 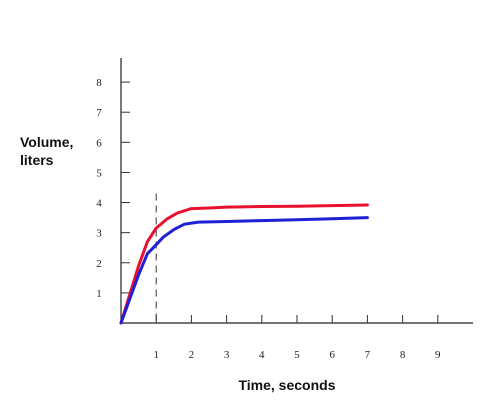 I want to click on x-tick-label-5: 5, so click(x=297, y=355).